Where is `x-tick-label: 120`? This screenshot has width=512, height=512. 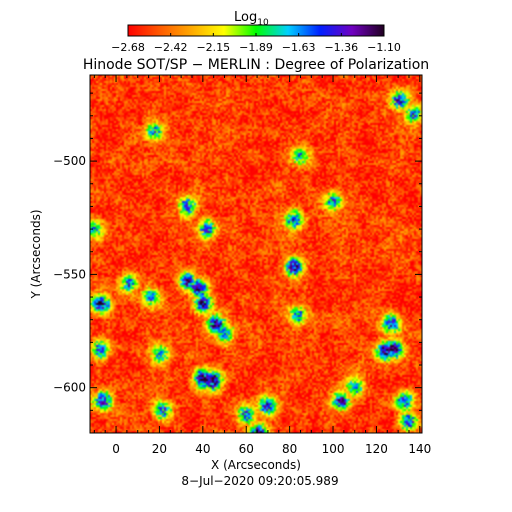 x-tick-label: 120 is located at coordinates (376, 449).